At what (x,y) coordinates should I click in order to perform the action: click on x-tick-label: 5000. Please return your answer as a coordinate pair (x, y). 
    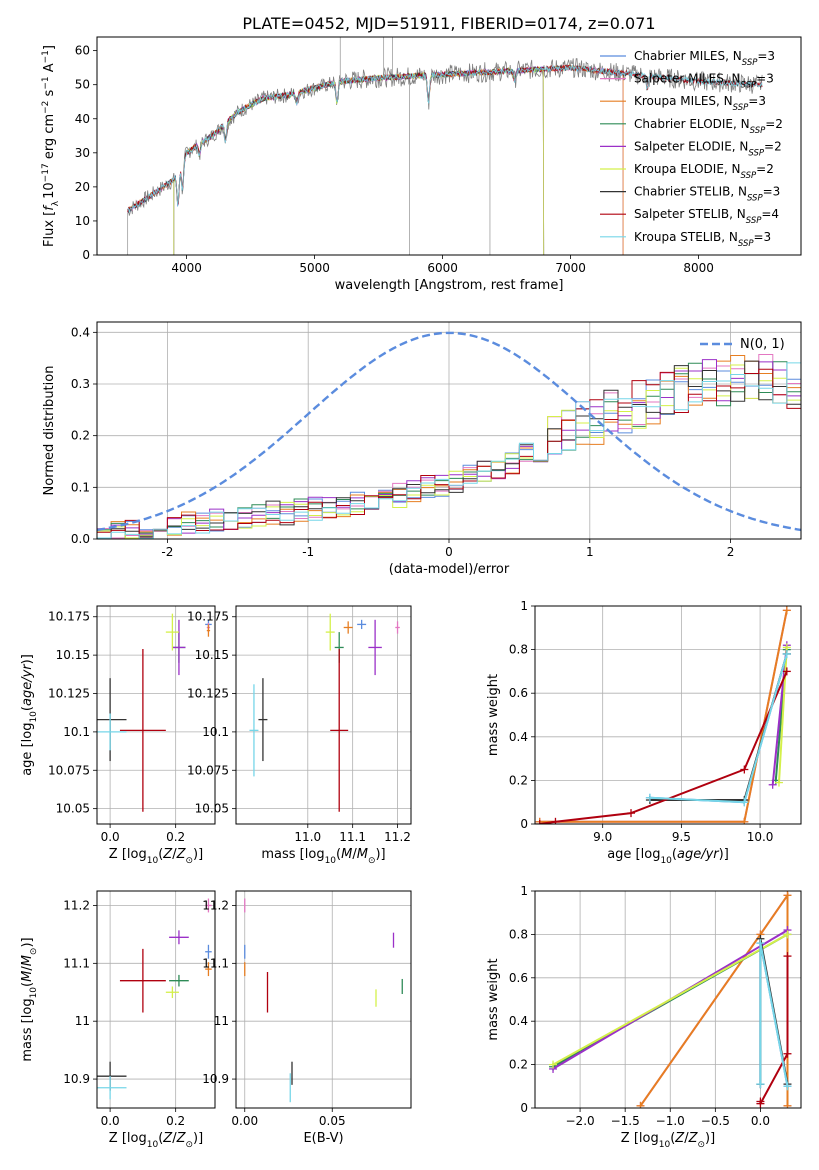
    Looking at the image, I should click on (314, 268).